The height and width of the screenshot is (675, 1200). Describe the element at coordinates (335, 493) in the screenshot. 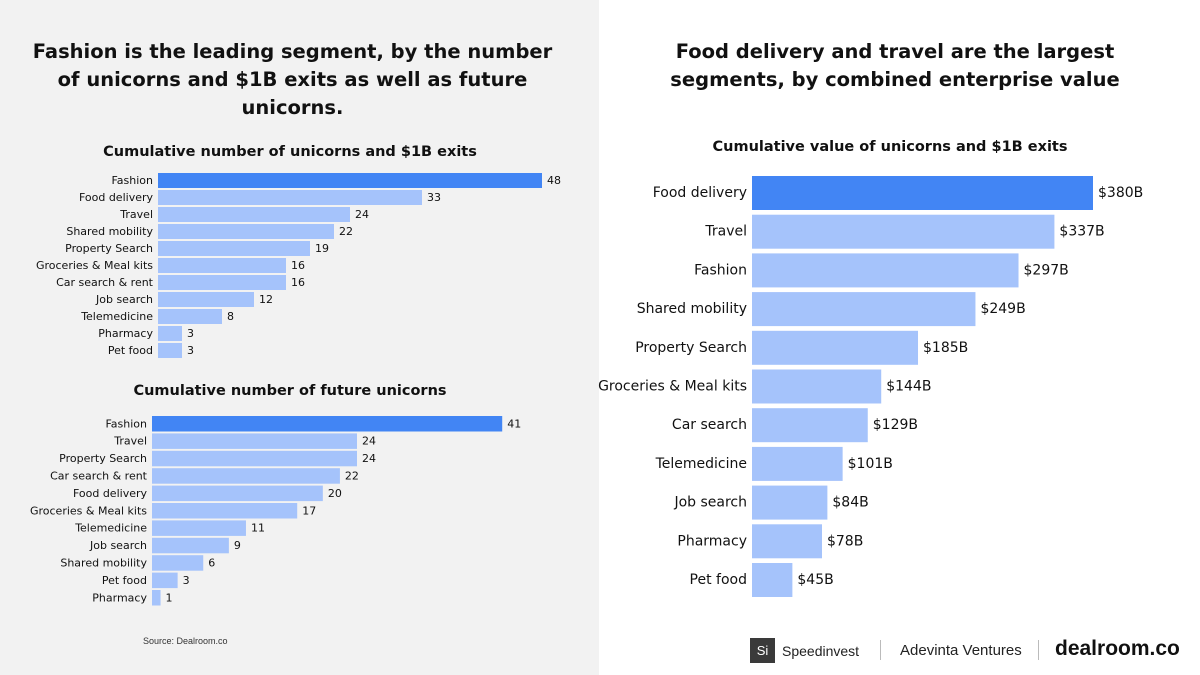

I see `value-label: 20` at that location.